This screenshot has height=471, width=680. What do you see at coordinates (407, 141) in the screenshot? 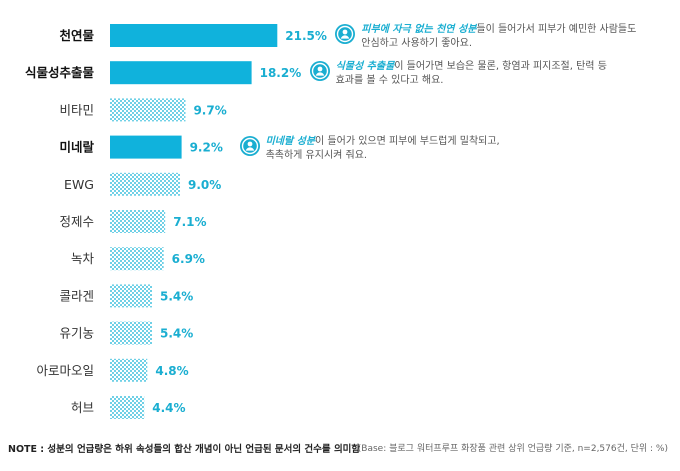
I see `annotation-line1: 이 들어가 있으면 피부에 부드럽게 밀착되고,` at bounding box center [407, 141].